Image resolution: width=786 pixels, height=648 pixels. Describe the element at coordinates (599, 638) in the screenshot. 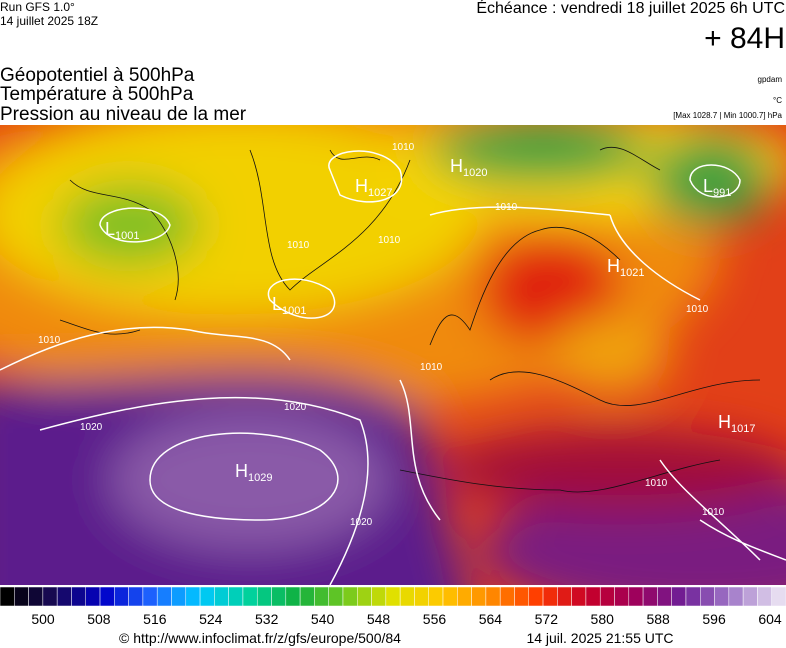

I see `timestamp: 14 juil. 2025 21:55 UTC` at that location.